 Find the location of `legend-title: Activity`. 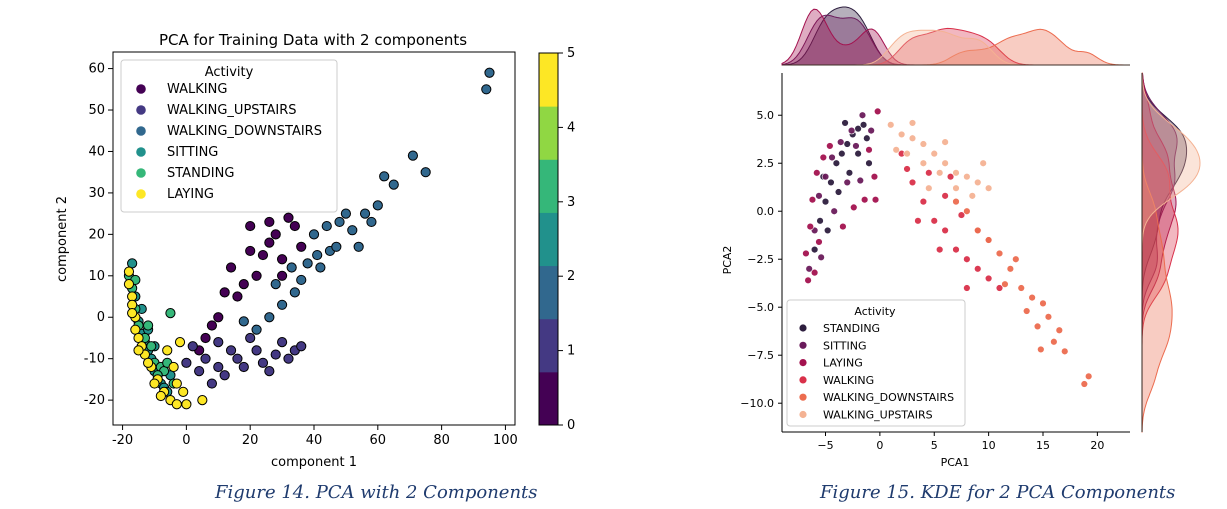

legend-title: Activity is located at coordinates (229, 72).